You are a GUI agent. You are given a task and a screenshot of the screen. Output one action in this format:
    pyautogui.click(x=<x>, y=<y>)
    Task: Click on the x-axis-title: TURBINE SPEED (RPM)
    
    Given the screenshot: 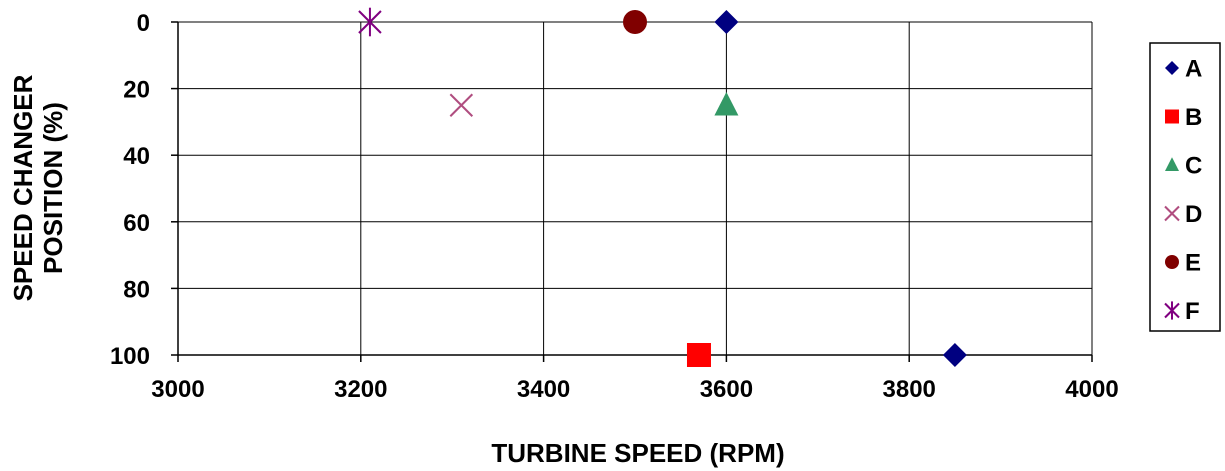 What is the action you would take?
    pyautogui.click(x=637, y=453)
    